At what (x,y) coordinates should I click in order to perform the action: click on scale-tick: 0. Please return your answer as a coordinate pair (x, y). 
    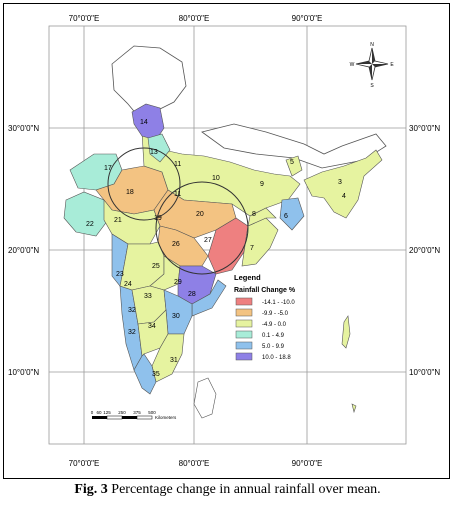
    Looking at the image, I should click on (92, 412).